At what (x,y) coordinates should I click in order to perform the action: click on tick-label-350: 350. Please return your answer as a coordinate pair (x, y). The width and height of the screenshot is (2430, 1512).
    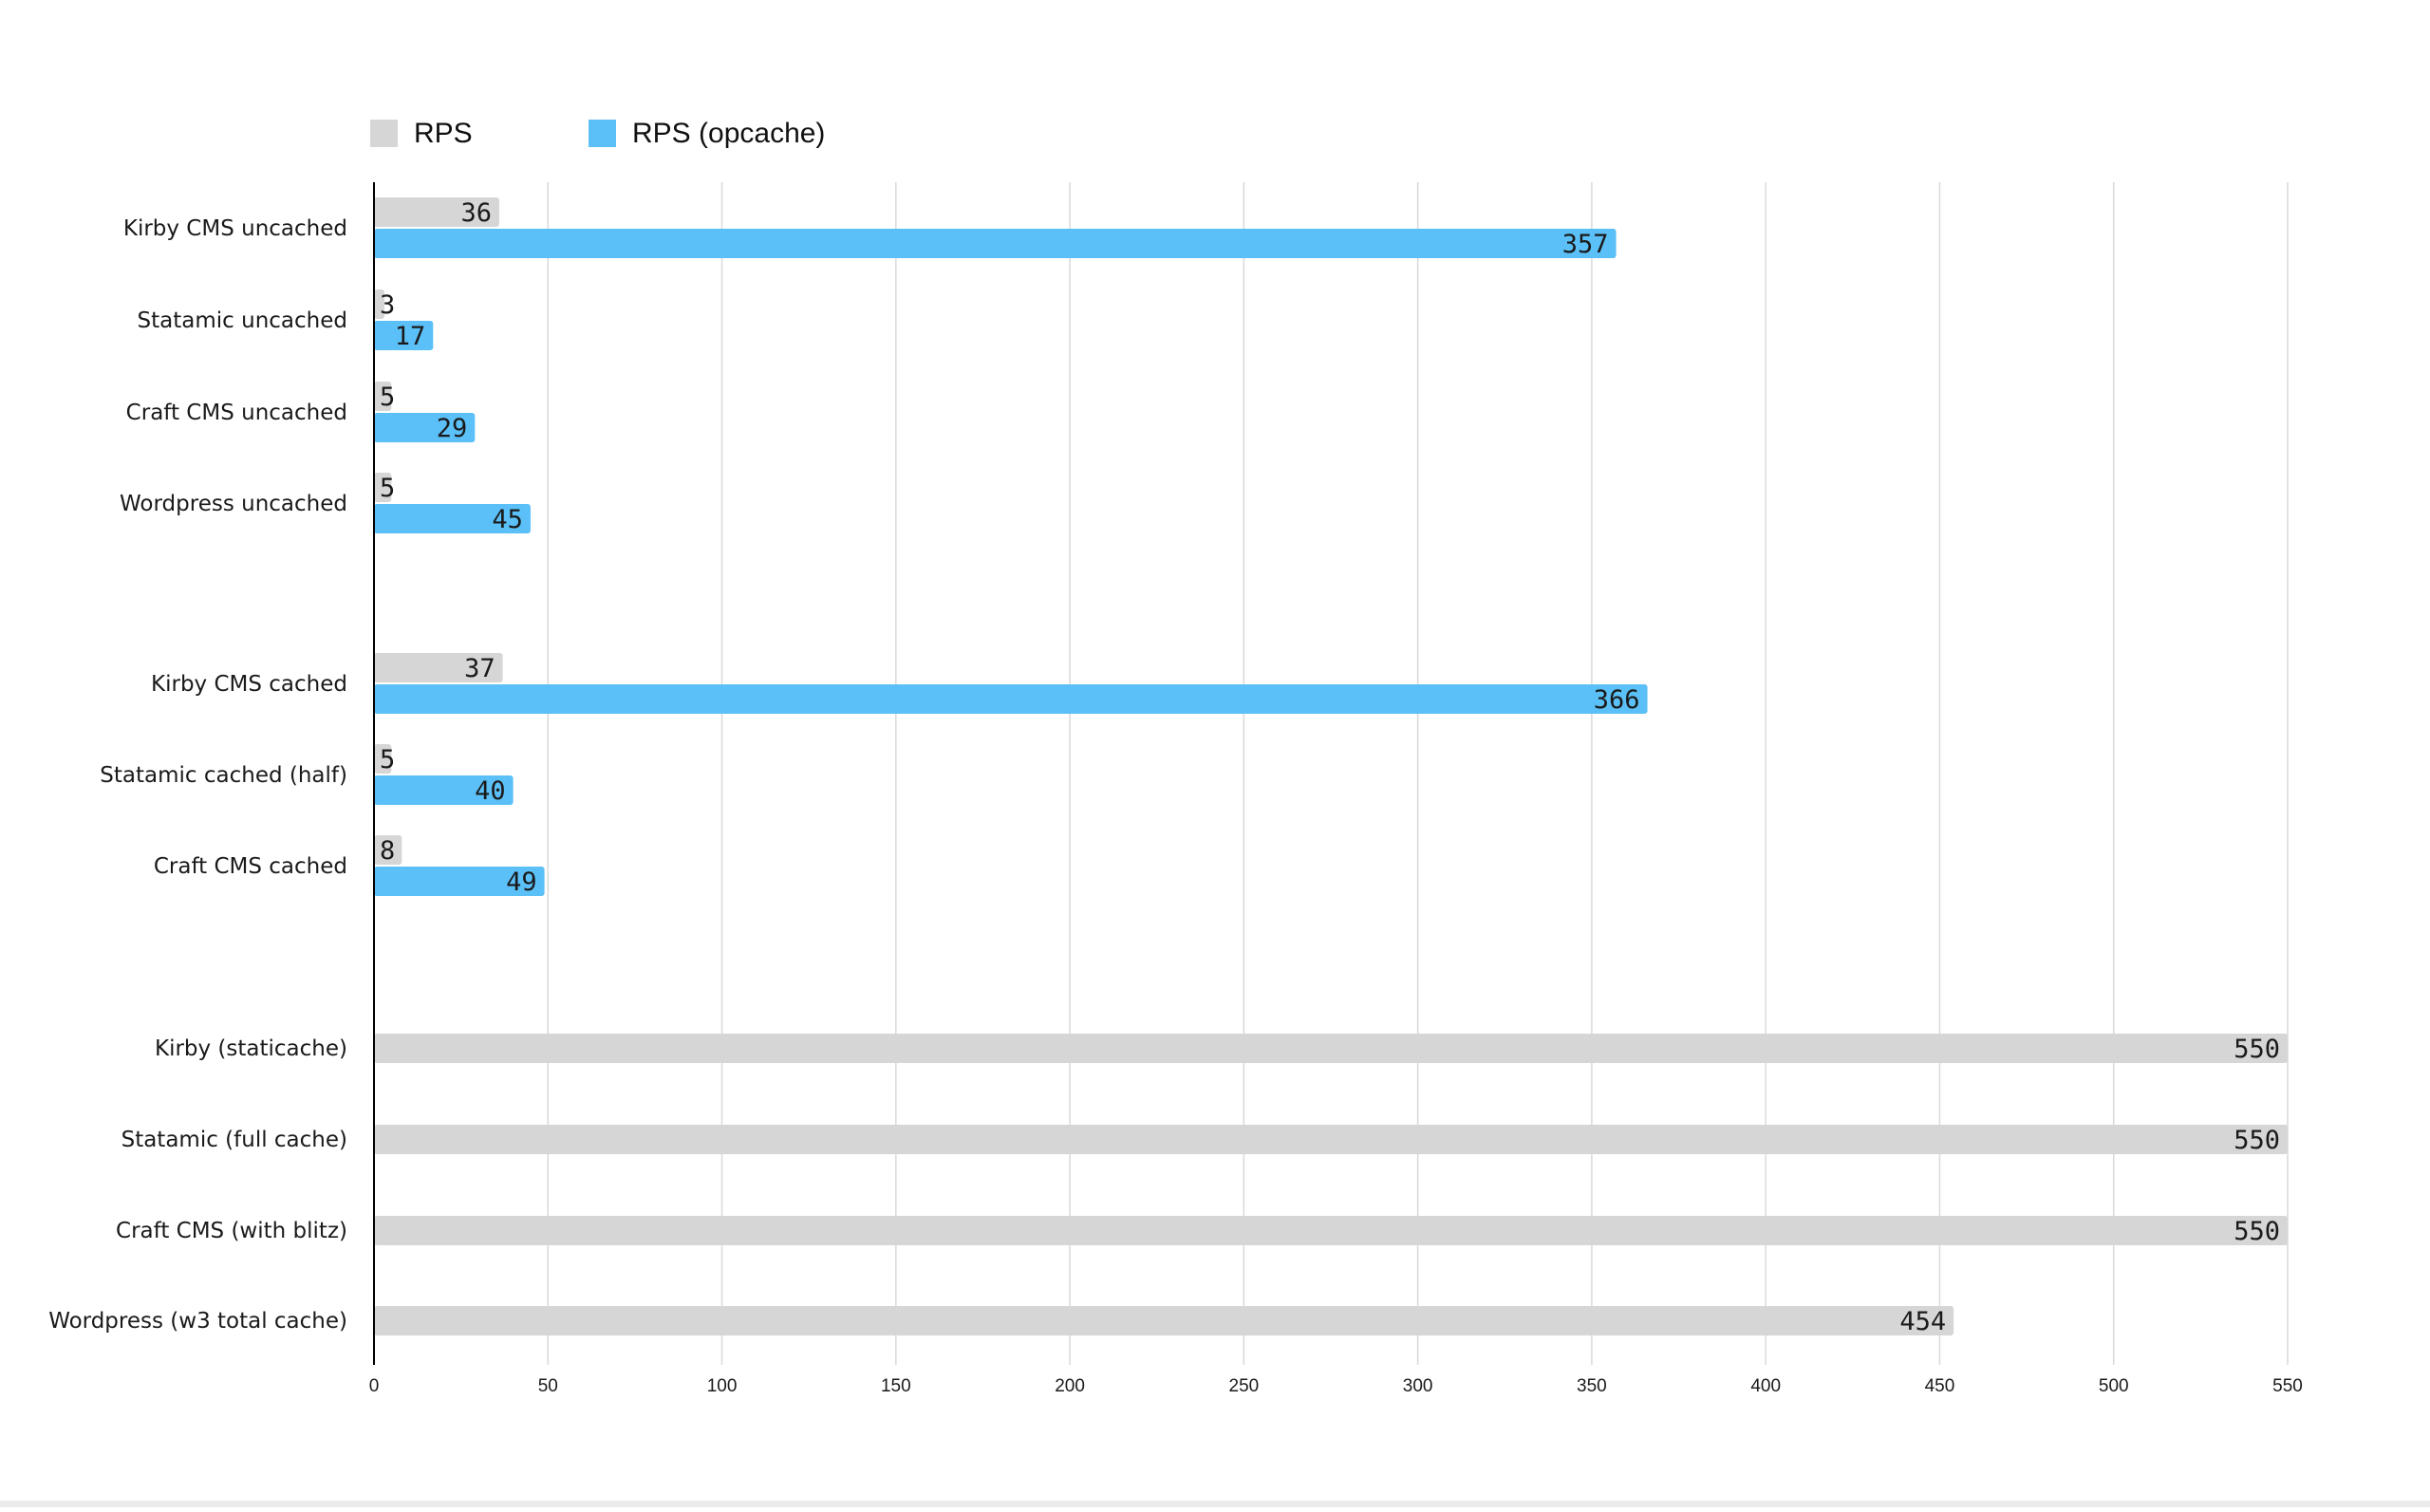
    Looking at the image, I should click on (1592, 1386).